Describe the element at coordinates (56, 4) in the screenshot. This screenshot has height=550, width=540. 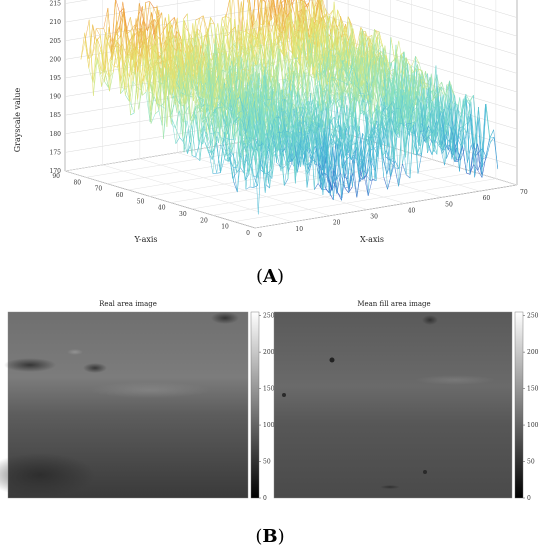
I see `z-tick-label: 215` at that location.